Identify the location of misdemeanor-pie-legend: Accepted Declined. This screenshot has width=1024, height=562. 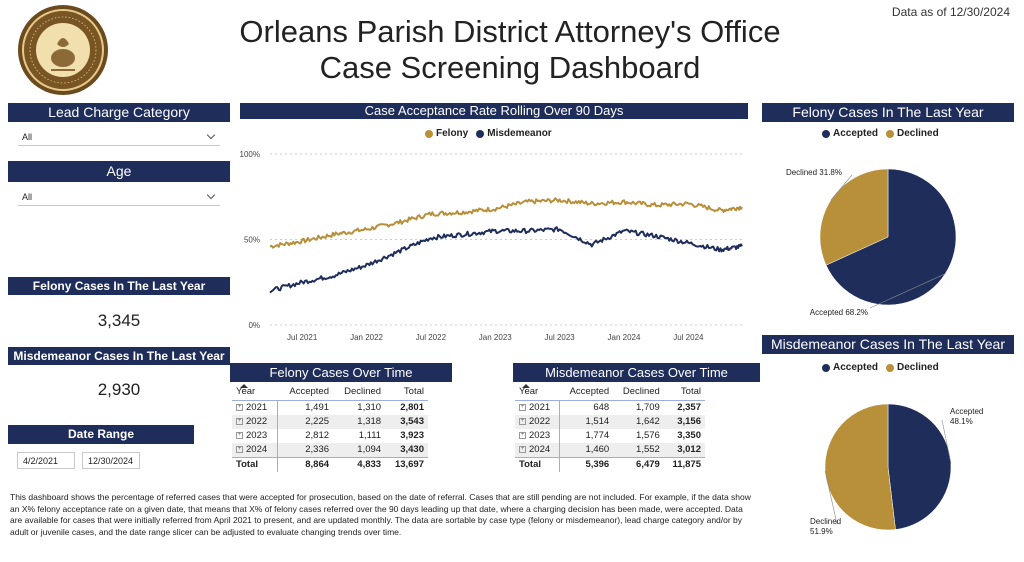
(882, 367).